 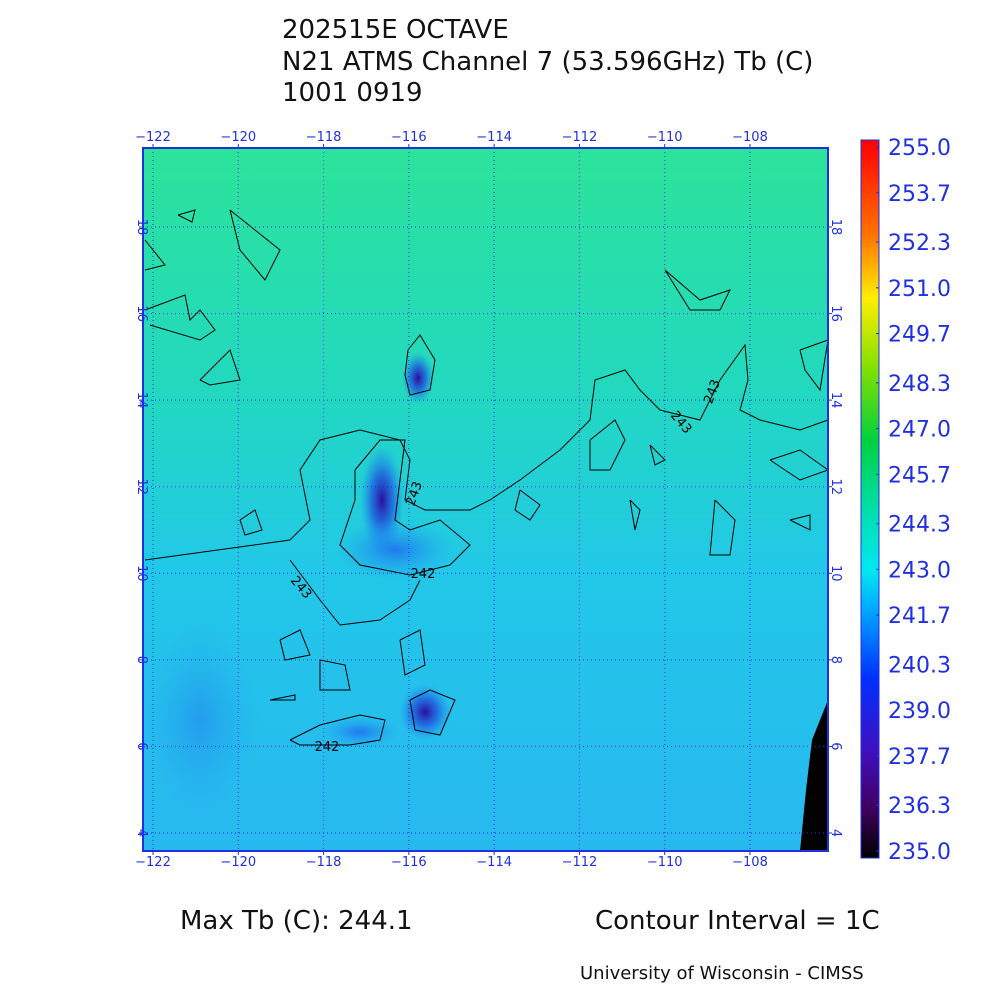 I want to click on colorbar, so click(x=870, y=499).